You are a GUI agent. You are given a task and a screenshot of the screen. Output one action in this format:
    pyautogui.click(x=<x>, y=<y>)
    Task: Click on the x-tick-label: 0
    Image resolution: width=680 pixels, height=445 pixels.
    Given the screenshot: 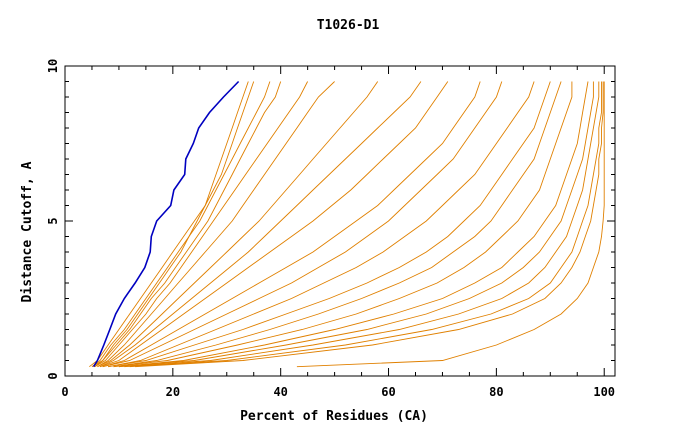 What is the action you would take?
    pyautogui.click(x=64, y=392)
    